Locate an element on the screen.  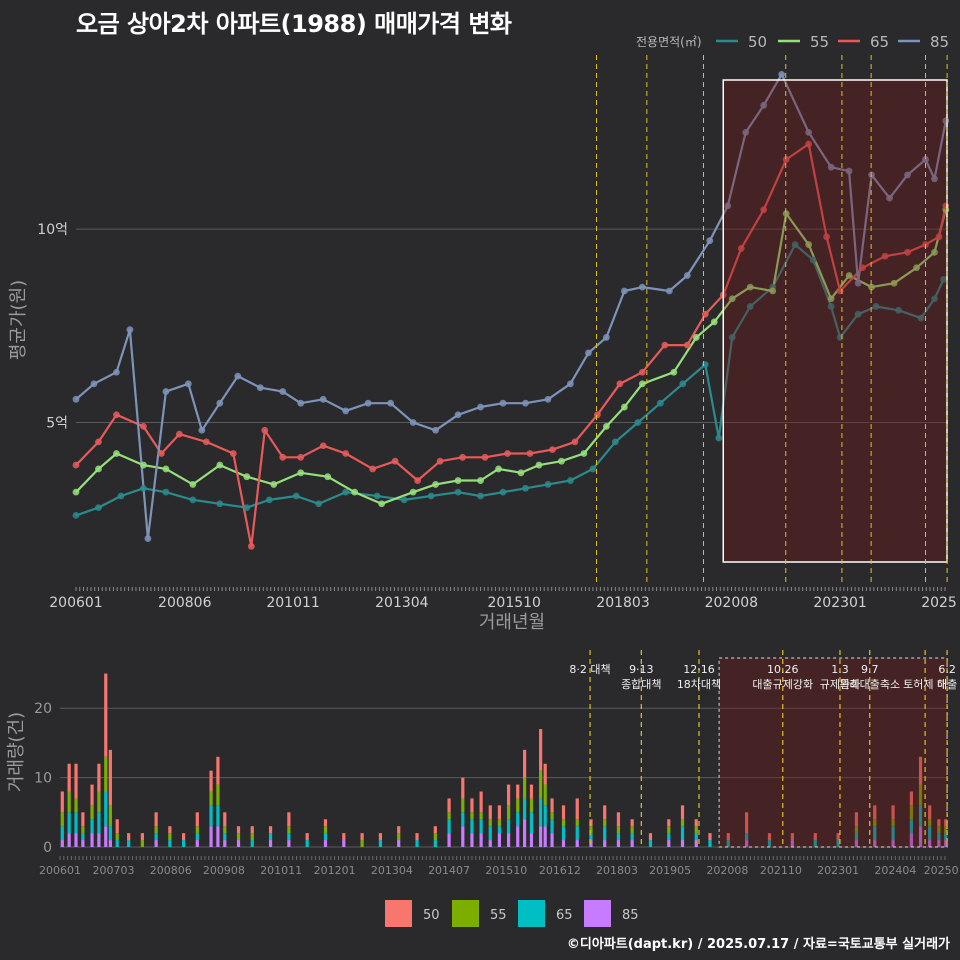
policy-label: 종합대책 is located at coordinates (641, 684).